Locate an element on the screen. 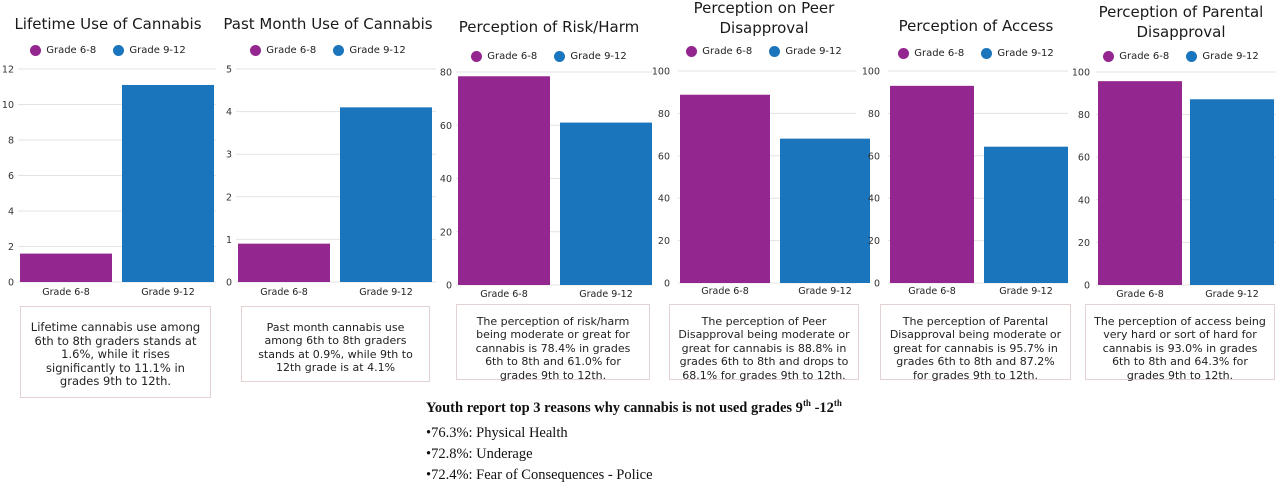 Image resolution: width=1280 pixels, height=486 pixels. chart-title: Perception of Access is located at coordinates (976, 26).